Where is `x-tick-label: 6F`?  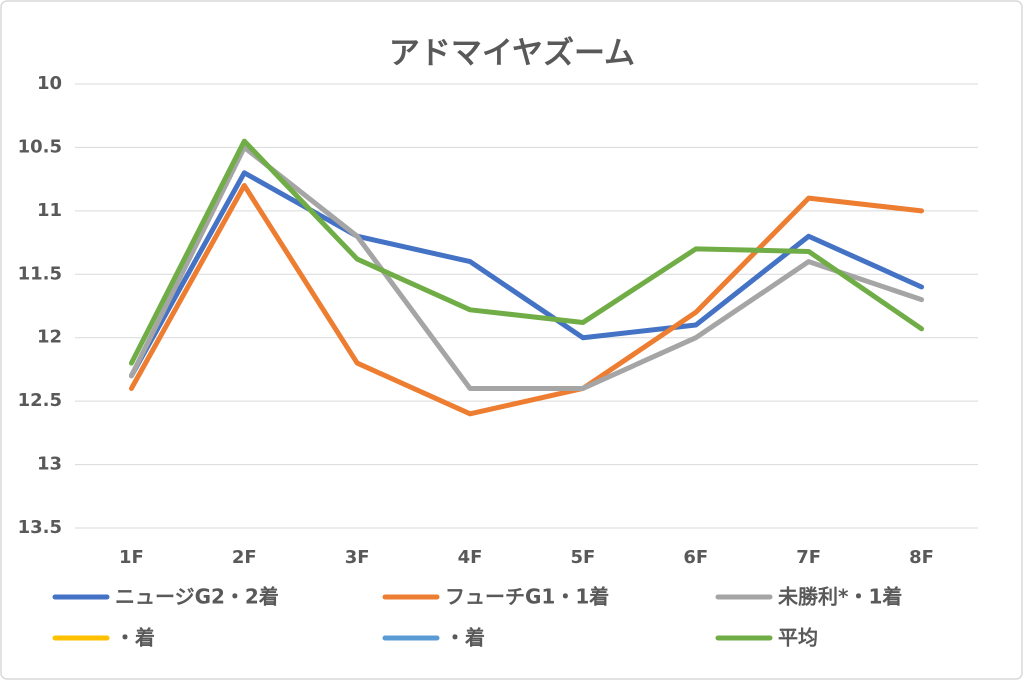 x-tick-label: 6F is located at coordinates (695, 557).